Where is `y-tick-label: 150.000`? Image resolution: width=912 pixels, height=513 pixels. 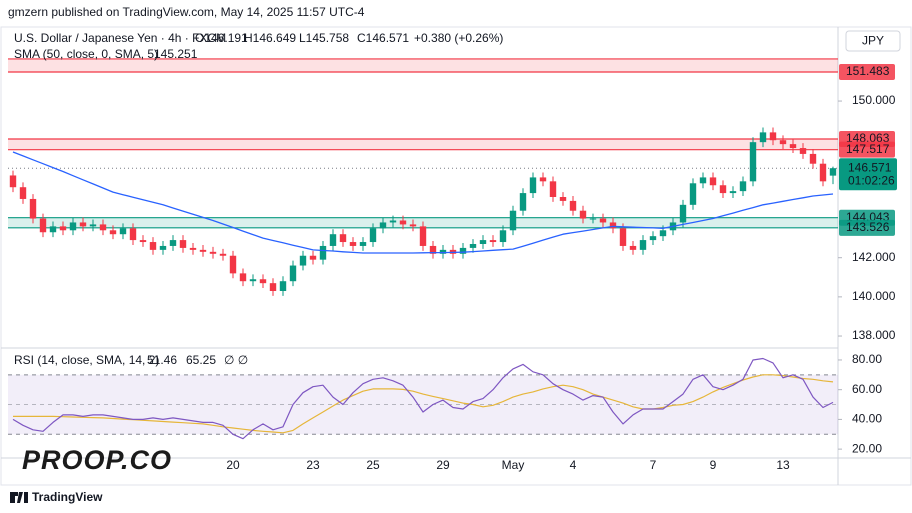 y-tick-label: 150.000 is located at coordinates (874, 100).